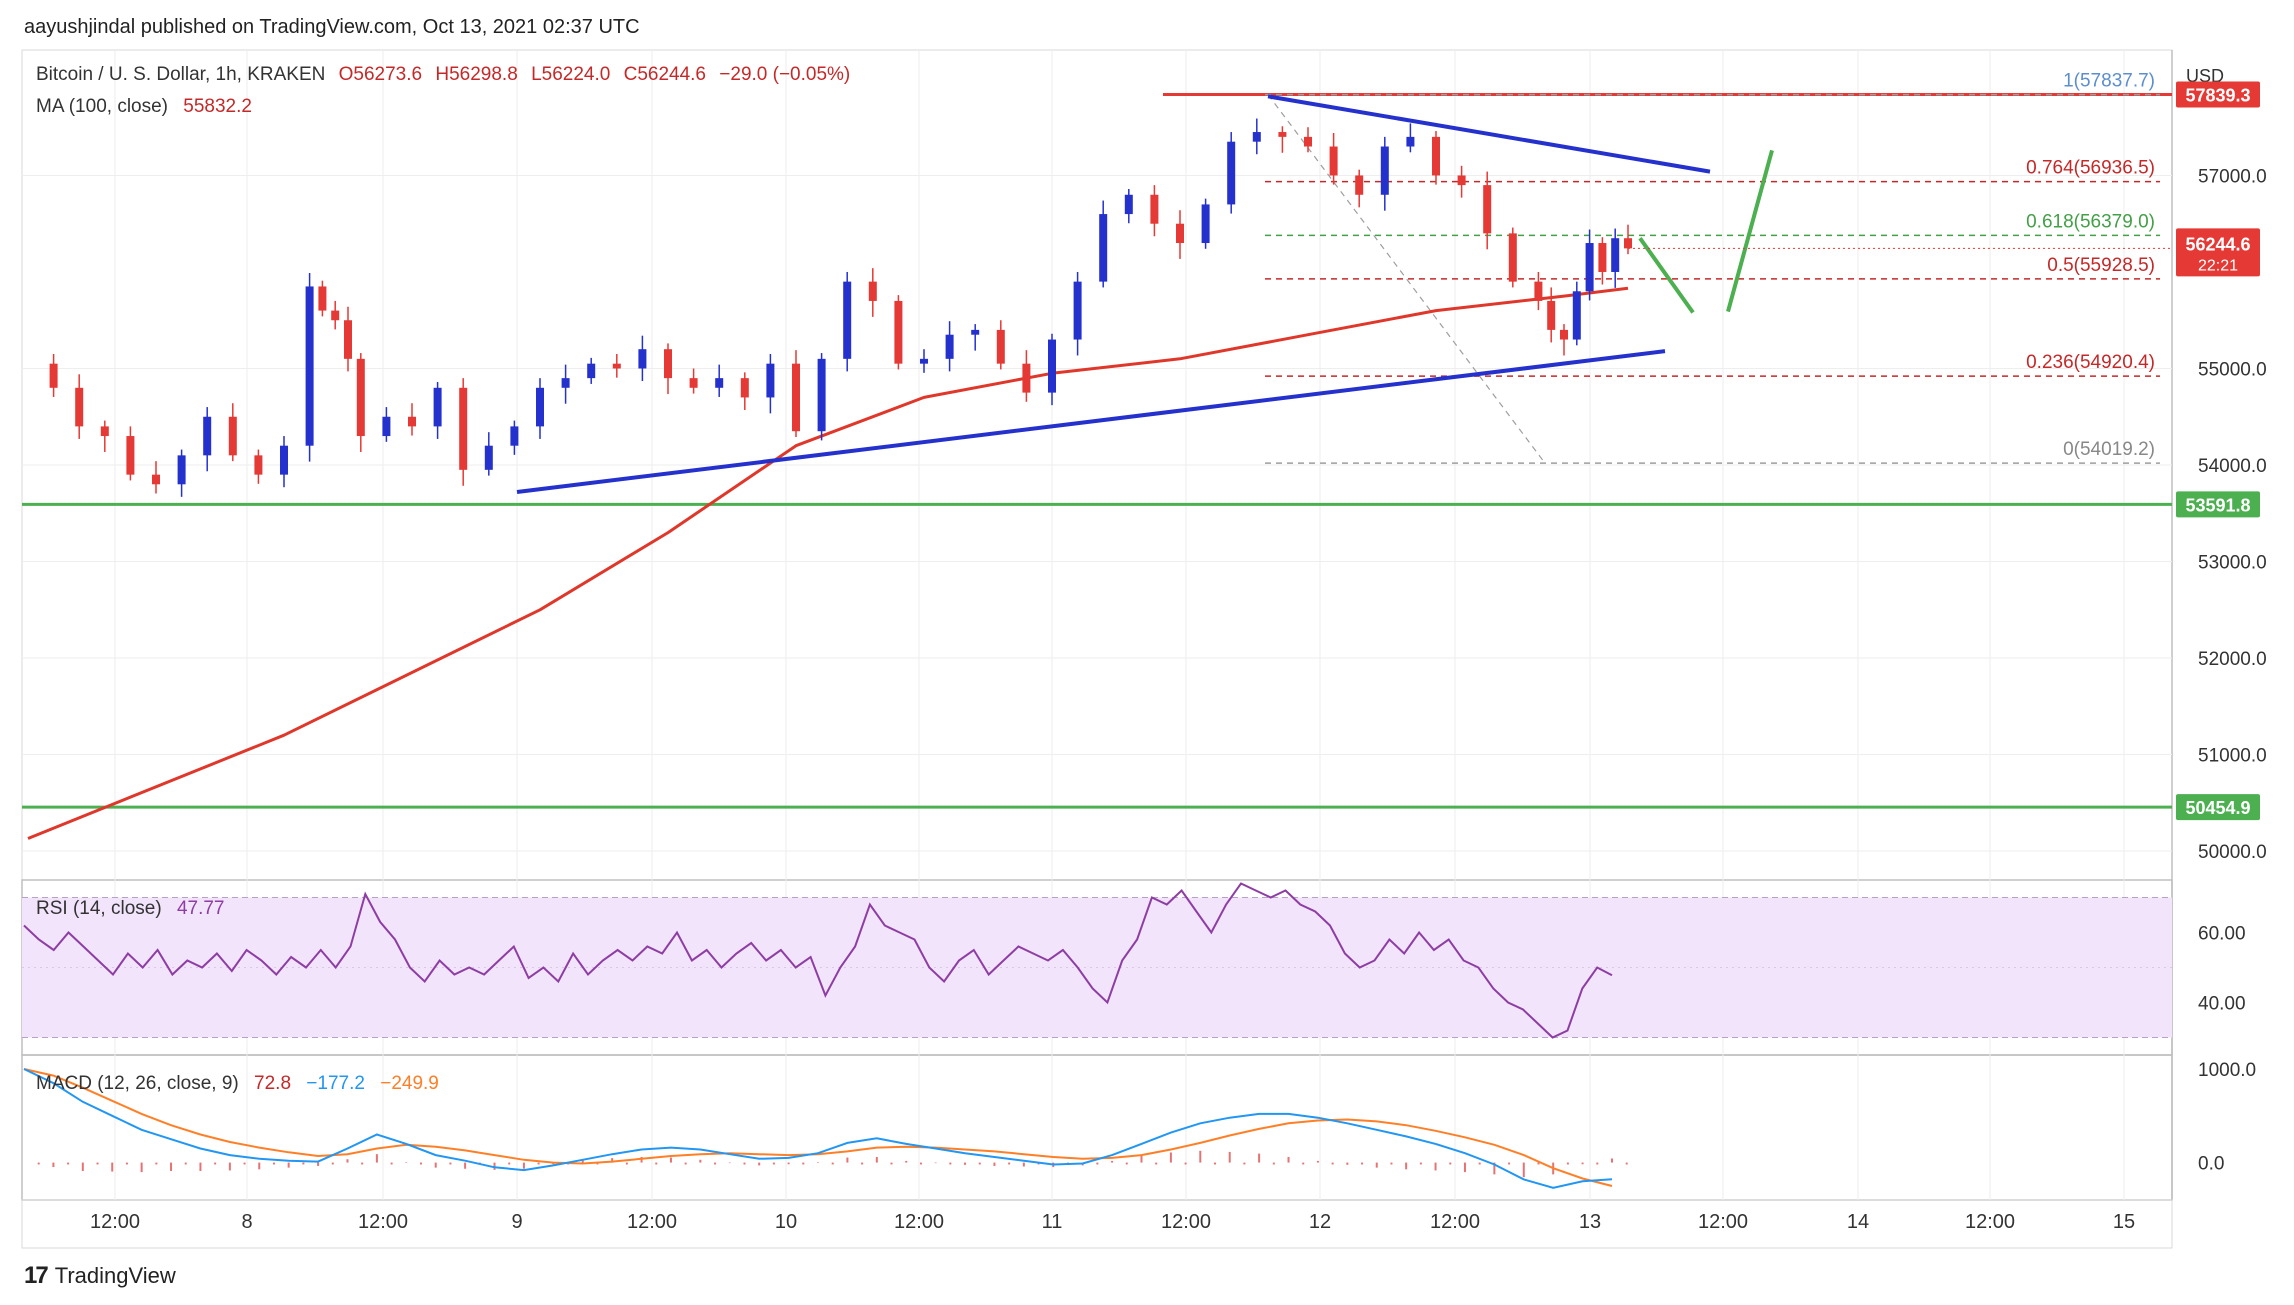 The width and height of the screenshot is (2294, 1305). I want to click on ma-value: 55832.2, so click(217, 106).